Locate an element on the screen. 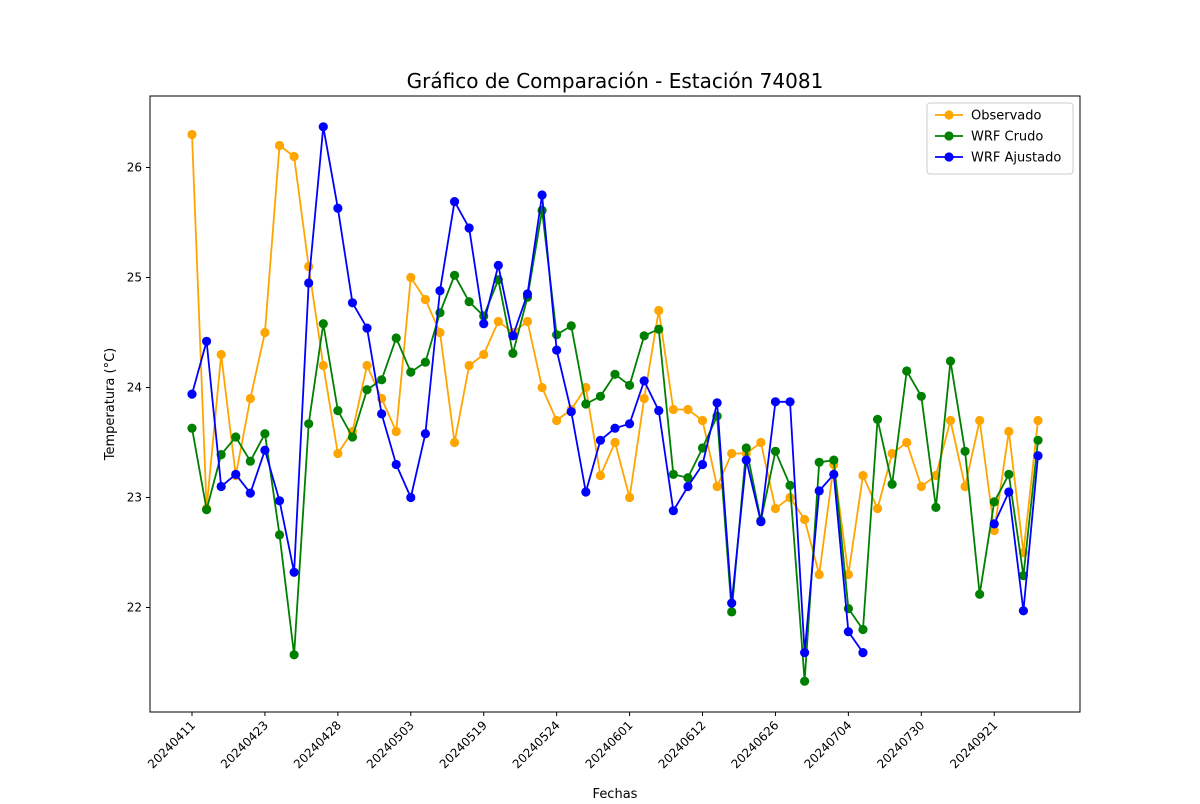 The height and width of the screenshot is (804, 1200). legend-marker is located at coordinates (949, 157).